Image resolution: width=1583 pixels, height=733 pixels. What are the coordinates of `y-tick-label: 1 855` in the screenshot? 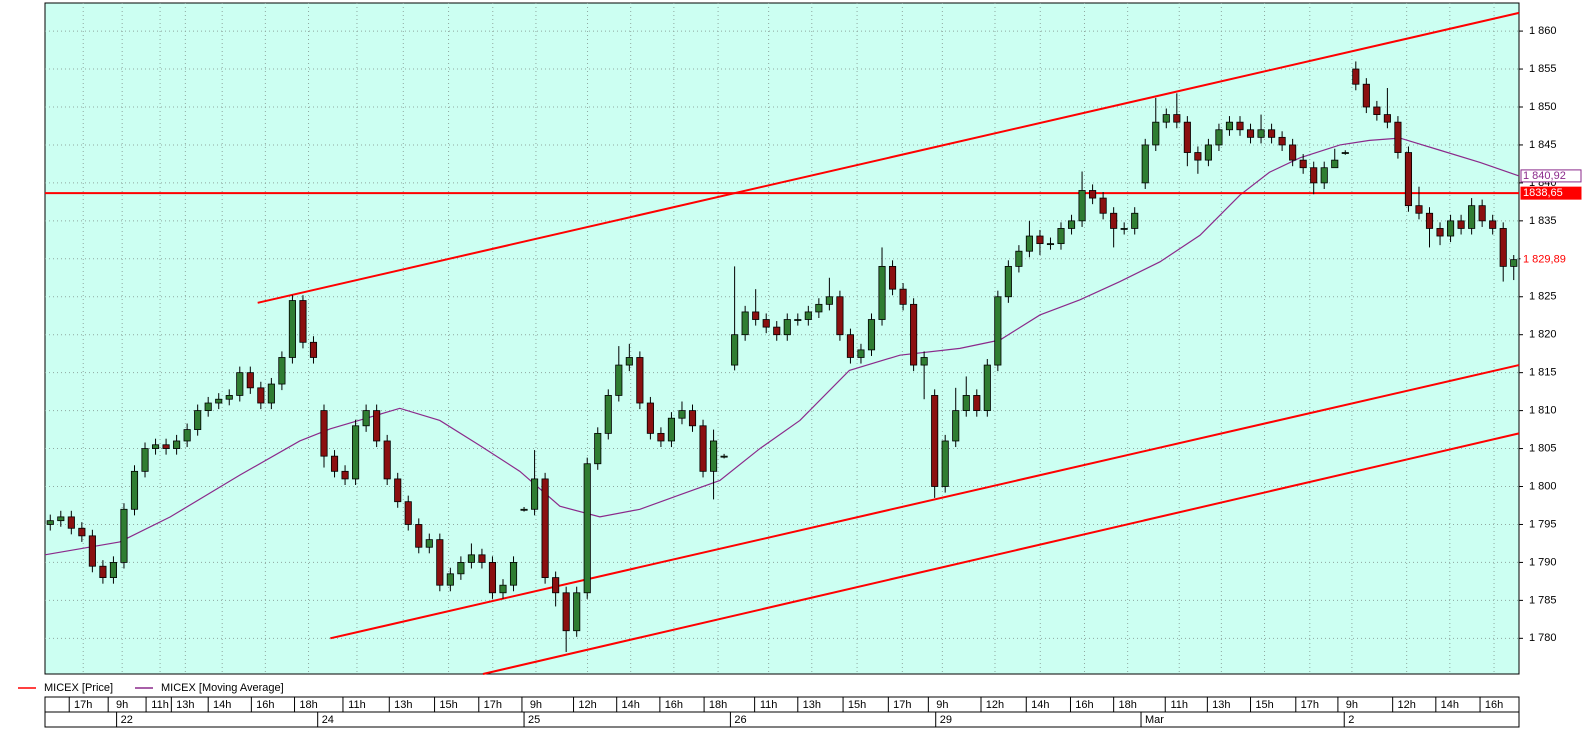 It's located at (1543, 69).